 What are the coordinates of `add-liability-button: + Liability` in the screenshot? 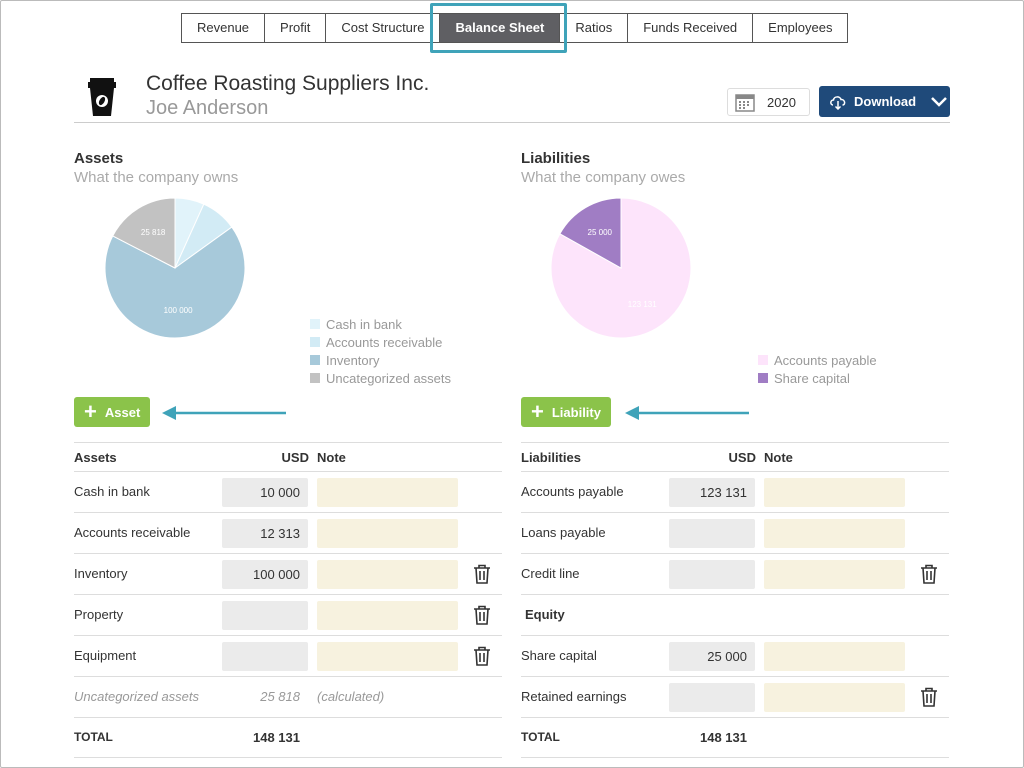 It's located at (566, 412).